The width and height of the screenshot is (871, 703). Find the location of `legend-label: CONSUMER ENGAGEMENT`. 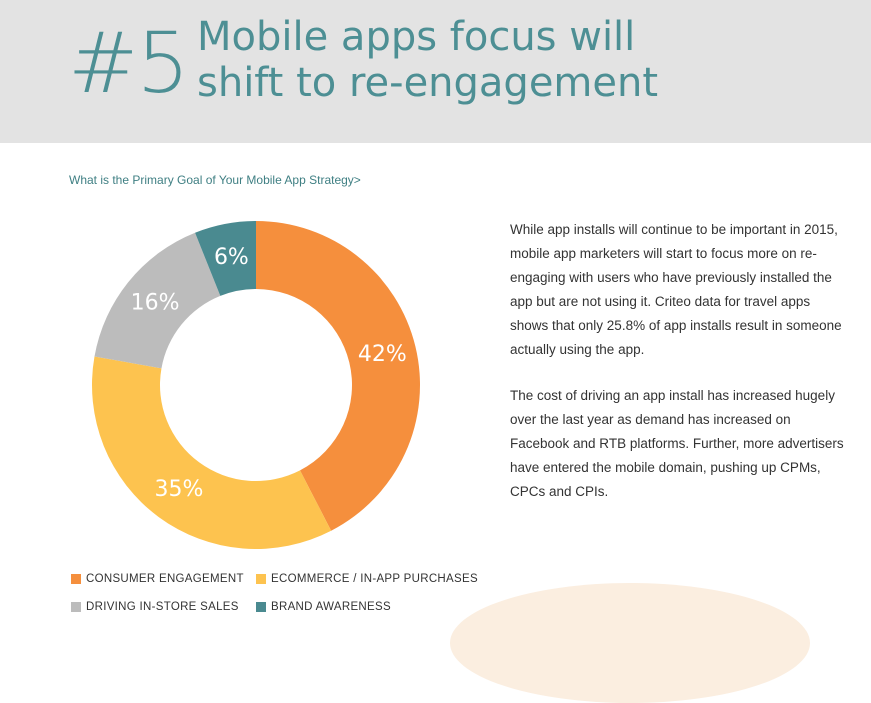

legend-label: CONSUMER ENGAGEMENT is located at coordinates (165, 579).